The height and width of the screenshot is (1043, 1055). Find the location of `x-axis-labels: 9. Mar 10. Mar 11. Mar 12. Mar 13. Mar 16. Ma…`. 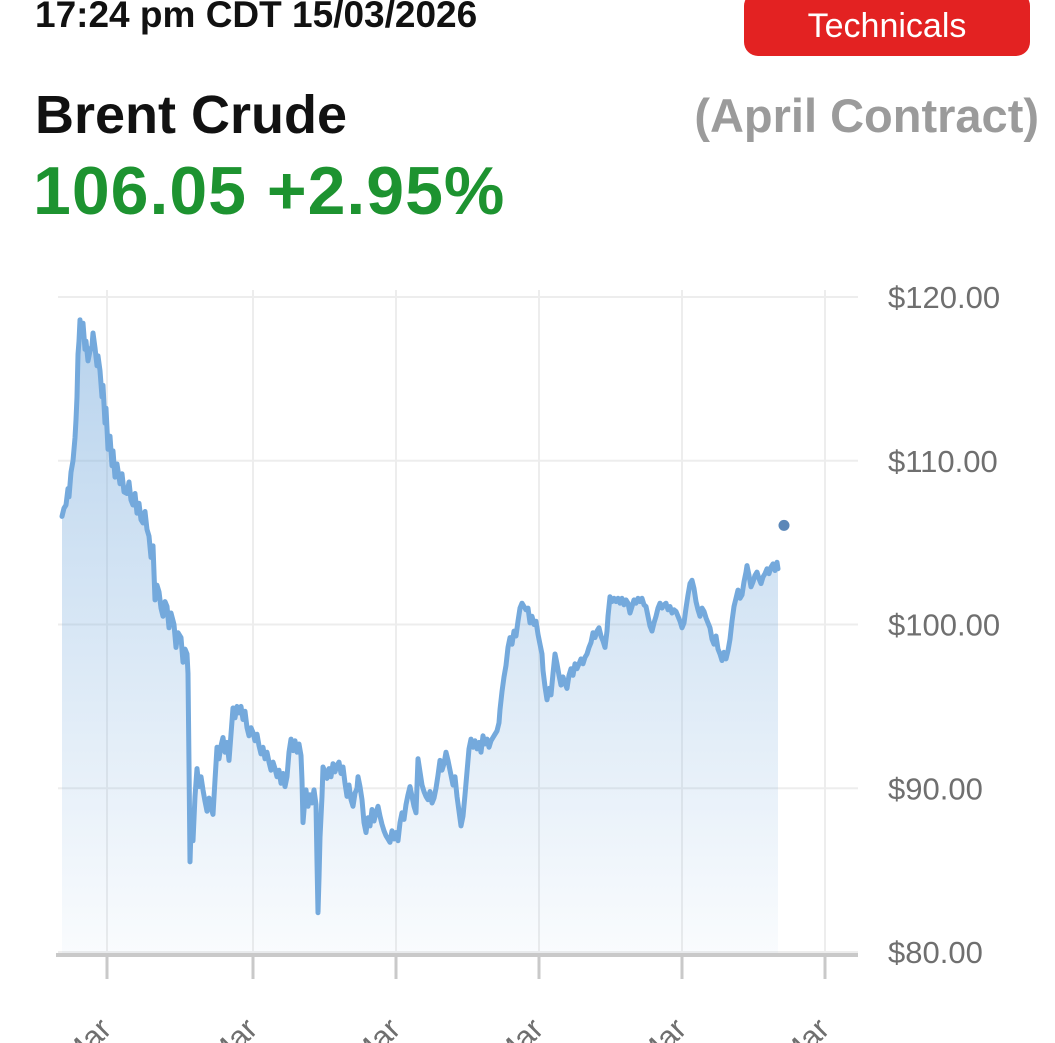

x-axis-labels: 9. Mar 10. Mar 11. Mar 12. Mar 13. Mar 16. Ma… is located at coordinates (433, 1027).